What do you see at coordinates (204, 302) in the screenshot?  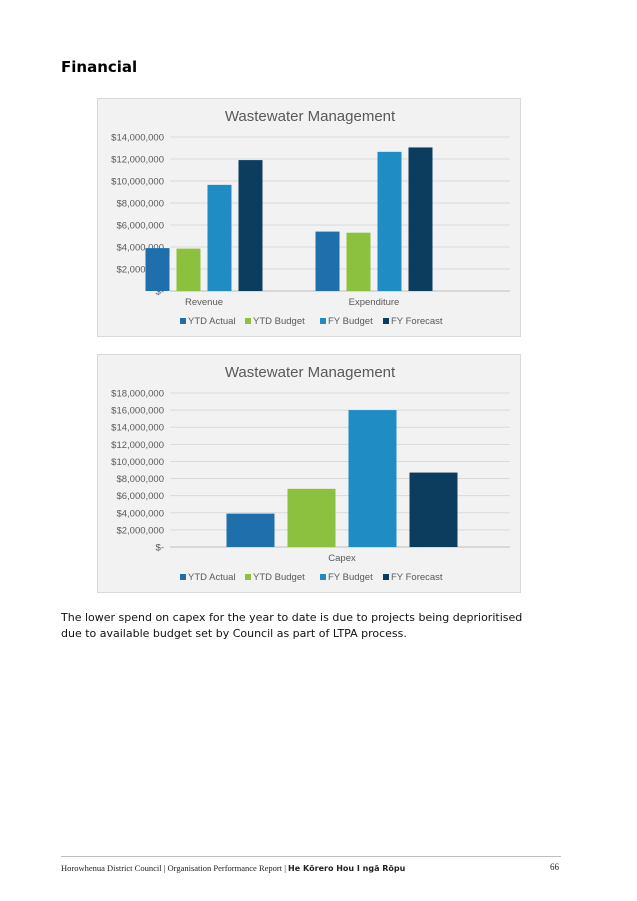 I see `category-label: Revenue` at bounding box center [204, 302].